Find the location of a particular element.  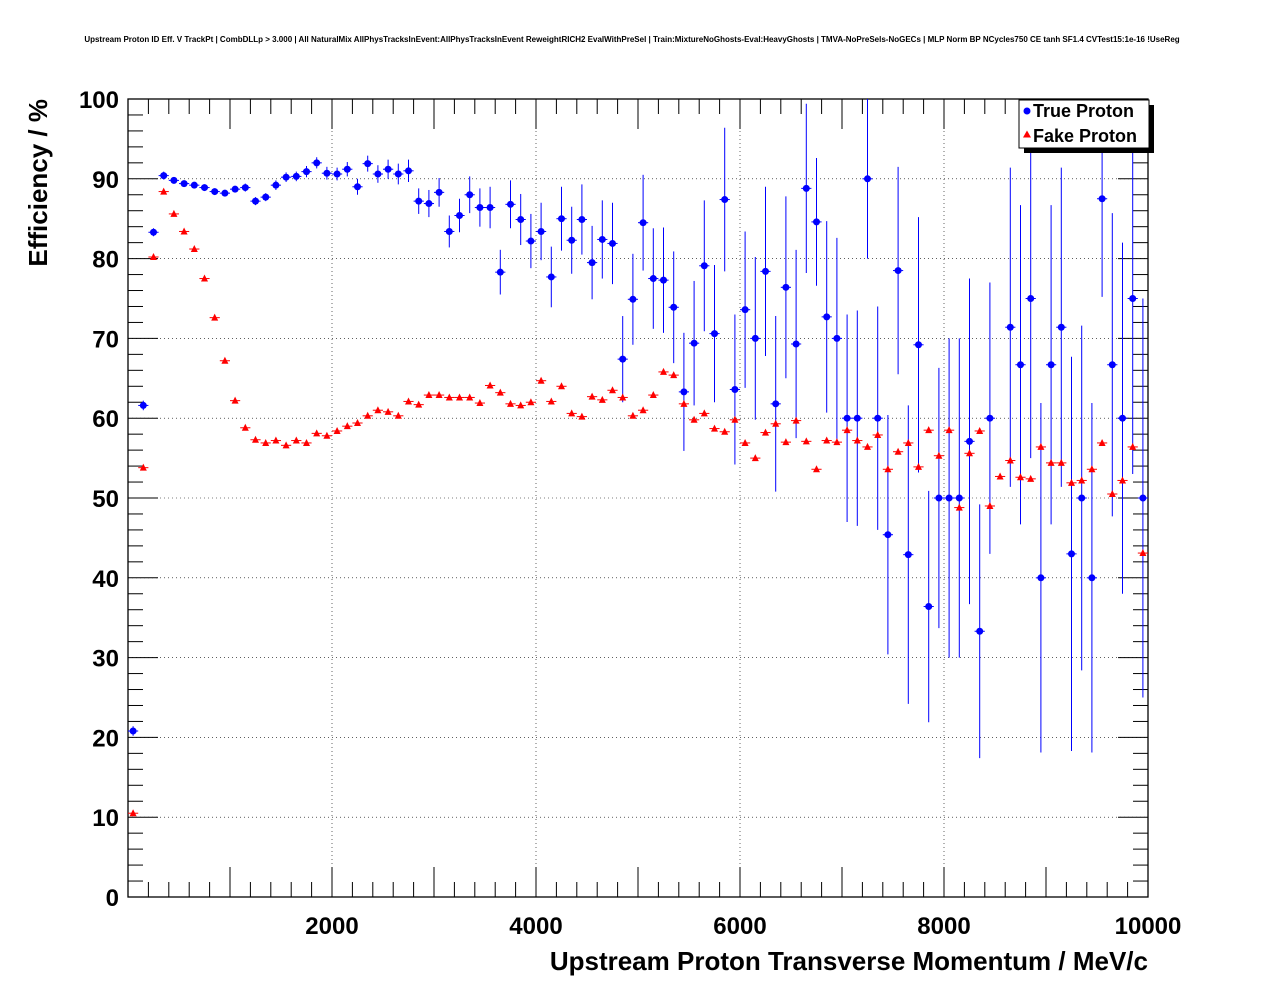

y-tick-label: 0 is located at coordinates (112, 898).